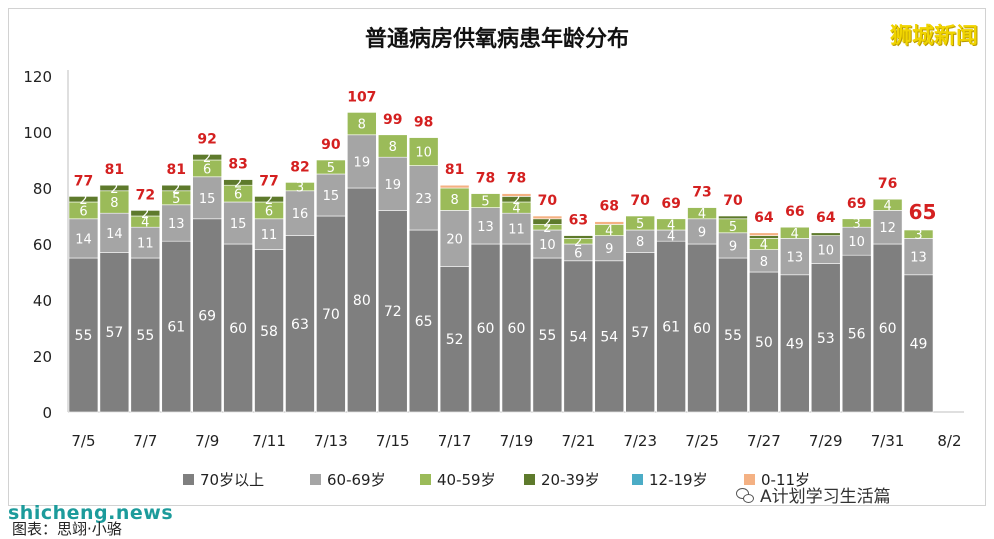 The height and width of the screenshot is (539, 994). Describe the element at coordinates (362, 162) in the screenshot. I see `segment-label: 19` at that location.